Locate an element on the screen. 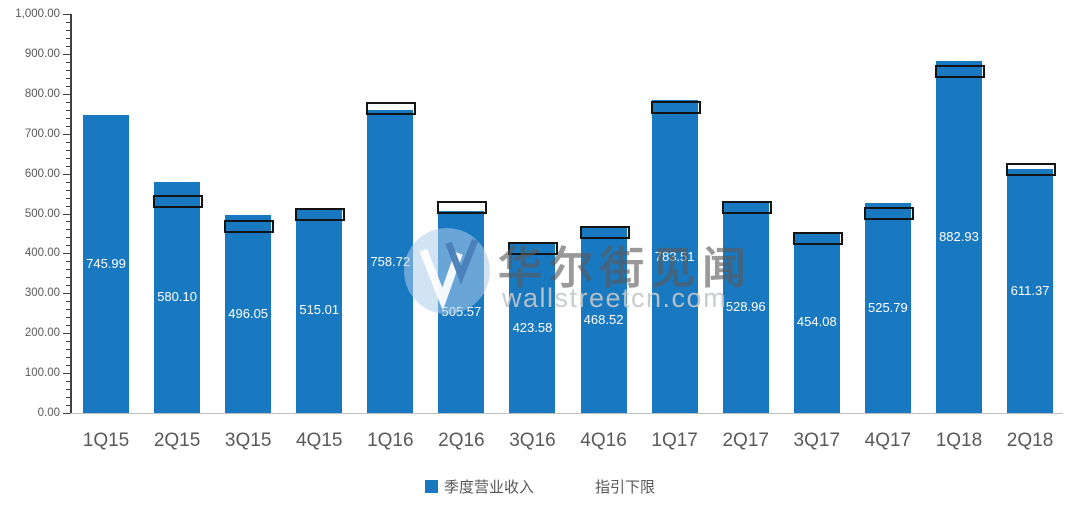 The image size is (1080, 508). x-category-label: 1Q18 is located at coordinates (959, 440).